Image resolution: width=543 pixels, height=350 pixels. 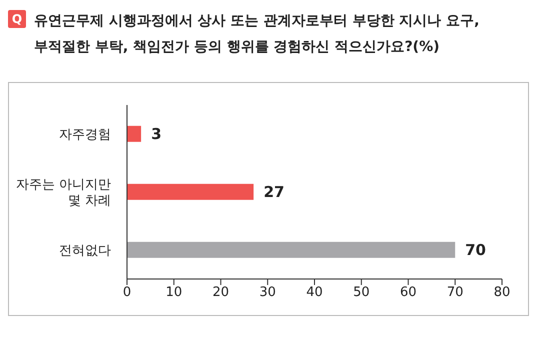 I want to click on chart-title: 유연근무제 시행과정에서 상사 또는 관계자로부터 부당한 지시나 요구, 부적절한 부탁, 책임전가 등의 행위를 경험하신 적으신가요?(%), so click(x=257, y=34).